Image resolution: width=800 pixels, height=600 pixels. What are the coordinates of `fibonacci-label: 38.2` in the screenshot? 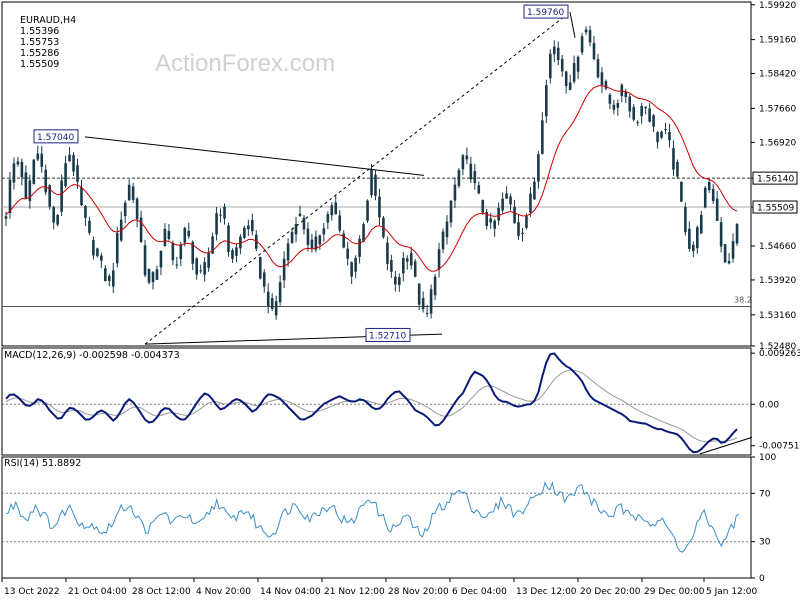 It's located at (743, 300).